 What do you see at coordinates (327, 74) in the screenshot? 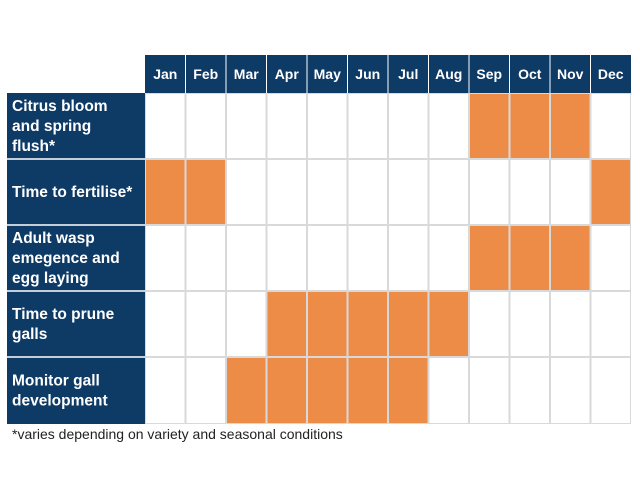
I see `month-label: May` at bounding box center [327, 74].